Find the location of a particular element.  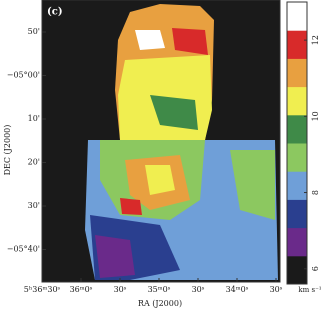

colorbar-tick-label: 6 is located at coordinates (315, 268).